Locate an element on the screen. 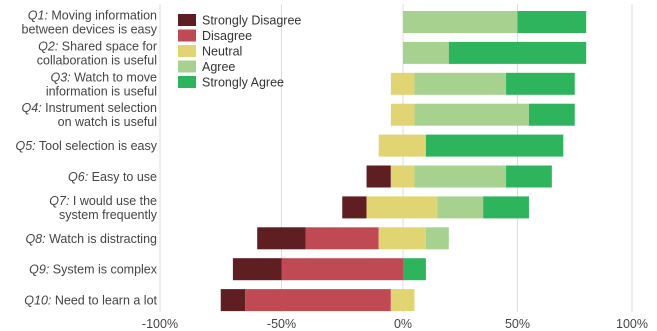  question-label-line: on watch is useful is located at coordinates (107, 122).